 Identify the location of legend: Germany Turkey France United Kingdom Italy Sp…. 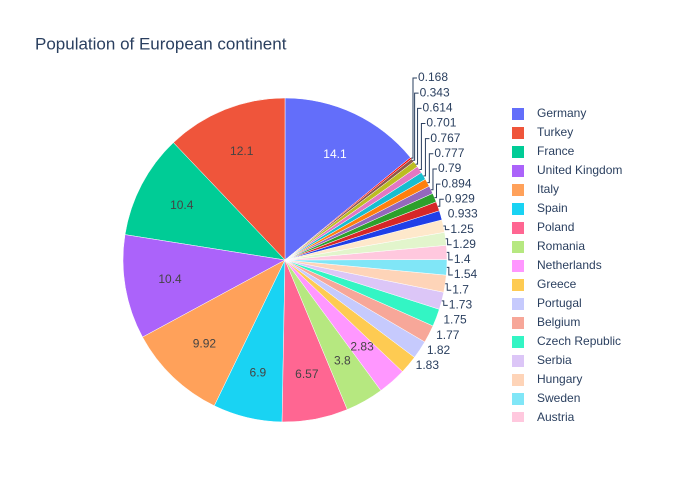
(567, 265).